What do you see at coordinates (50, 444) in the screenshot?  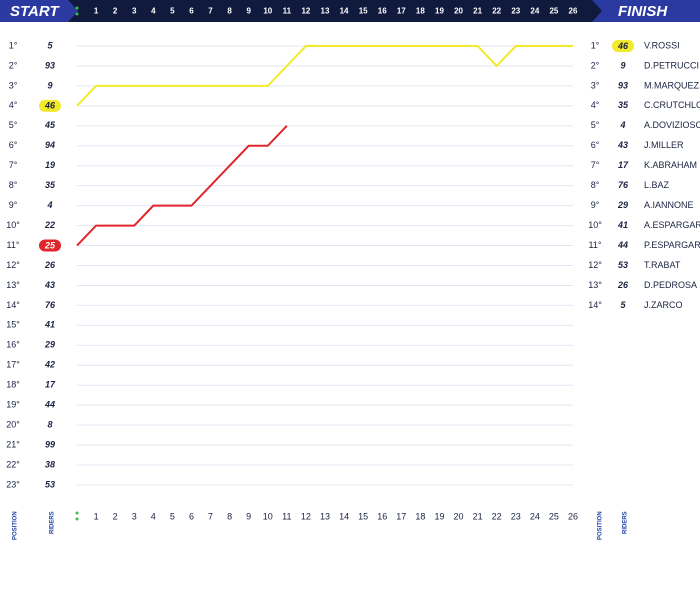 I see `rider-number: 99` at bounding box center [50, 444].